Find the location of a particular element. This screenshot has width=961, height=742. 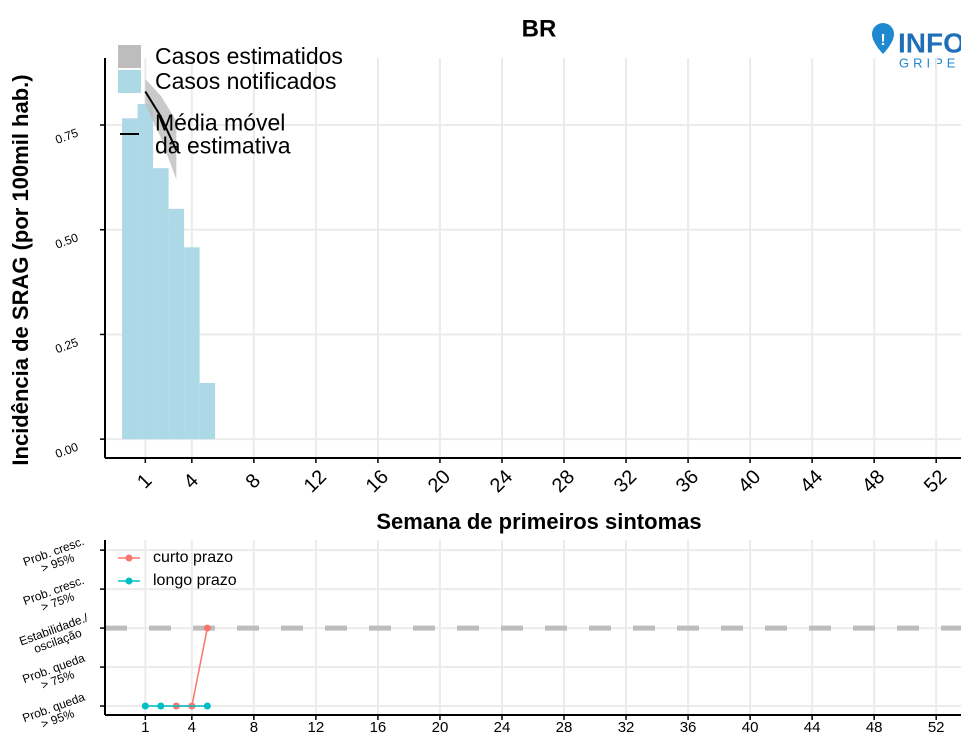

x-tick-label: 4 is located at coordinates (192, 727).